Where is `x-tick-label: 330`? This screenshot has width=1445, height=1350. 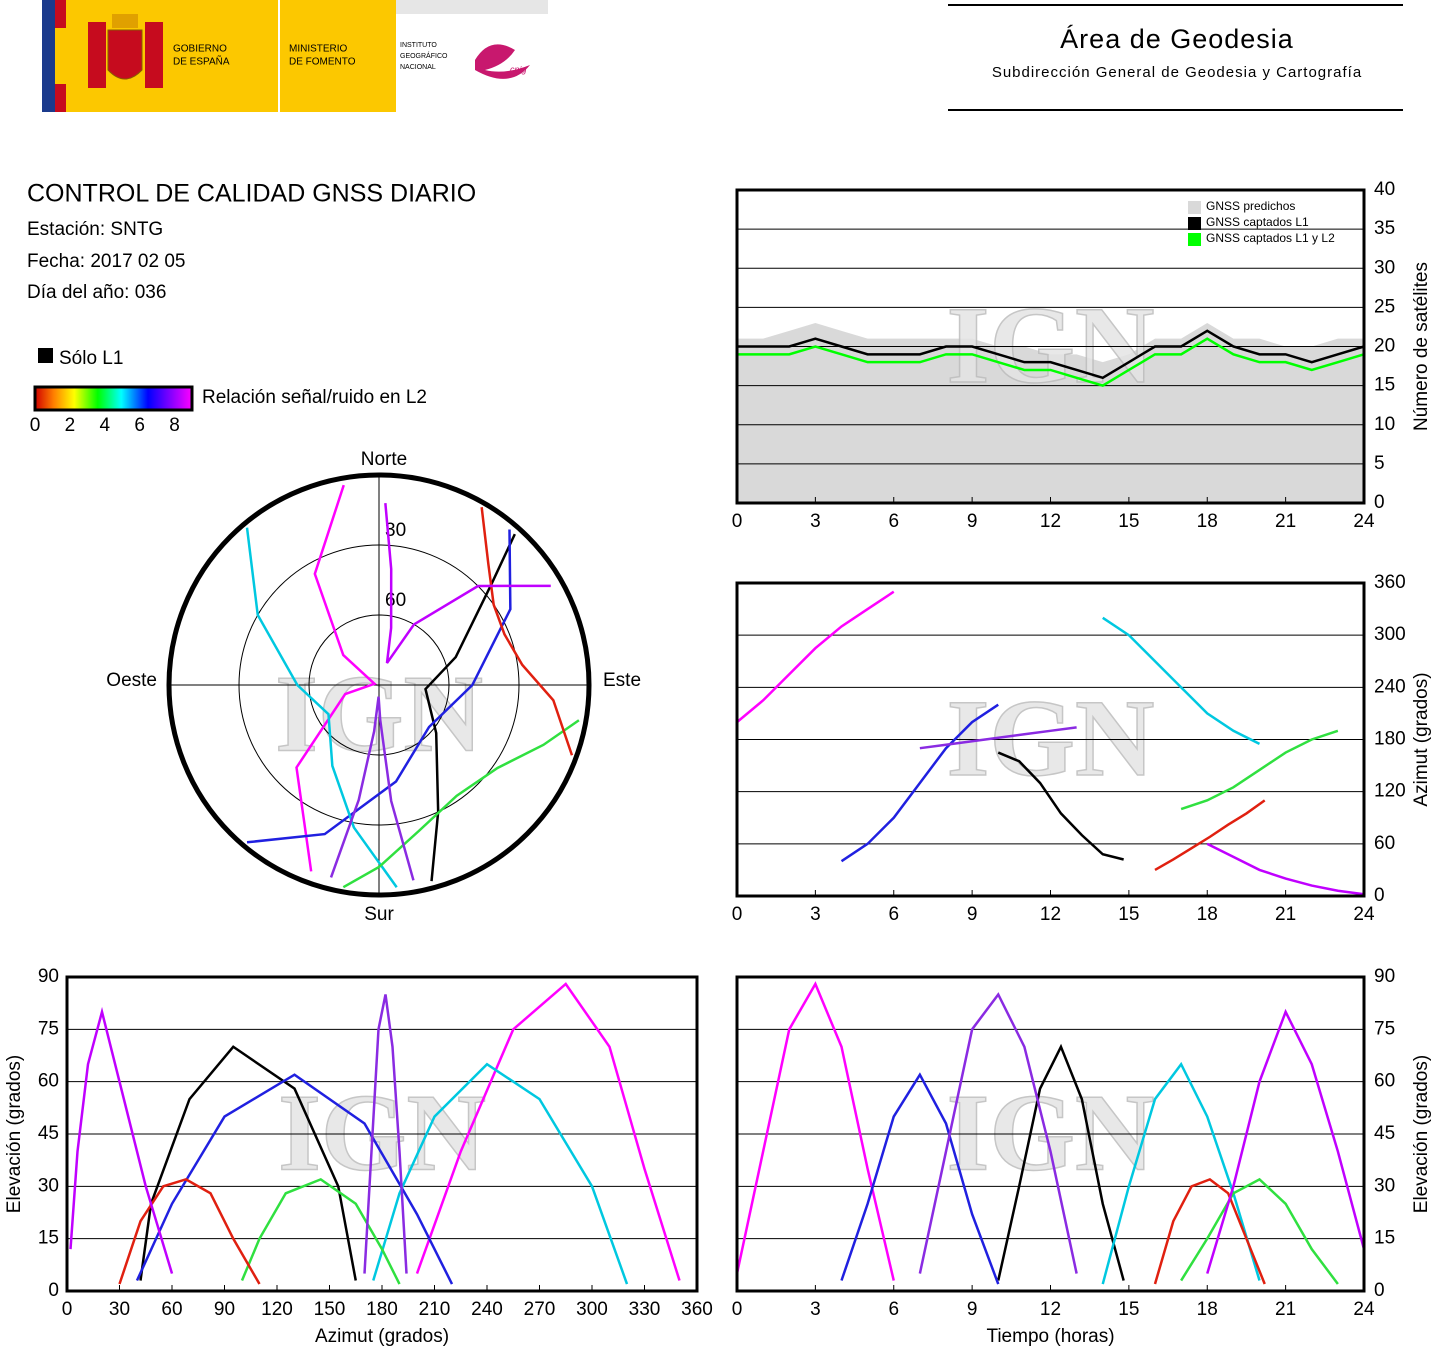
x-tick-label: 330 is located at coordinates (645, 1309).